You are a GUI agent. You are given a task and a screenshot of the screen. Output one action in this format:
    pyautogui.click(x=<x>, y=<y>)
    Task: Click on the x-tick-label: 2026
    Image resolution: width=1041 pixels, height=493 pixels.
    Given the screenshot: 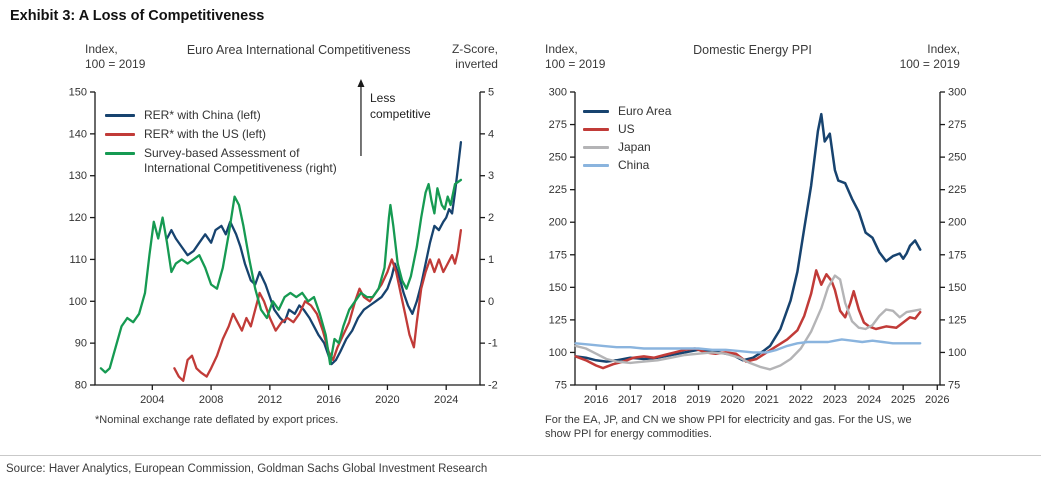 What is the action you would take?
    pyautogui.click(x=937, y=400)
    